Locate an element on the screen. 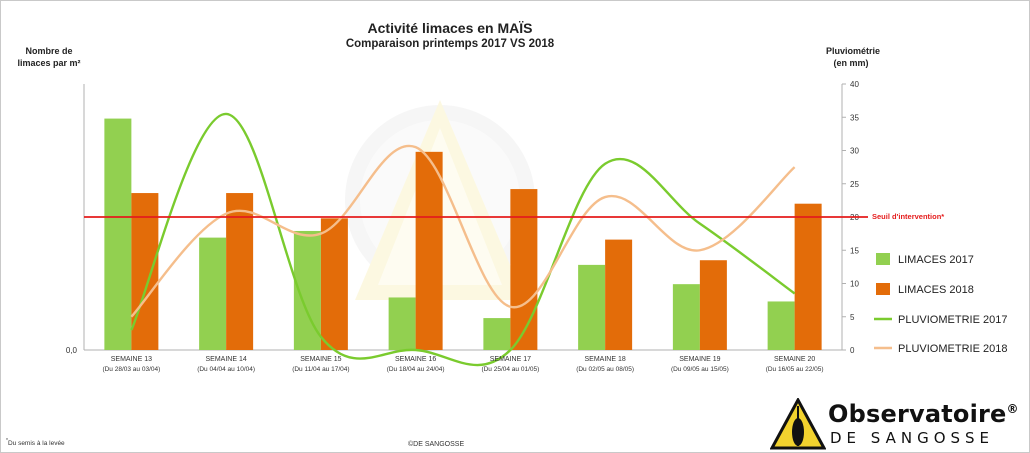 This screenshot has height=453, width=1030. category-label-4: SEMAINE 17 is located at coordinates (510, 359).